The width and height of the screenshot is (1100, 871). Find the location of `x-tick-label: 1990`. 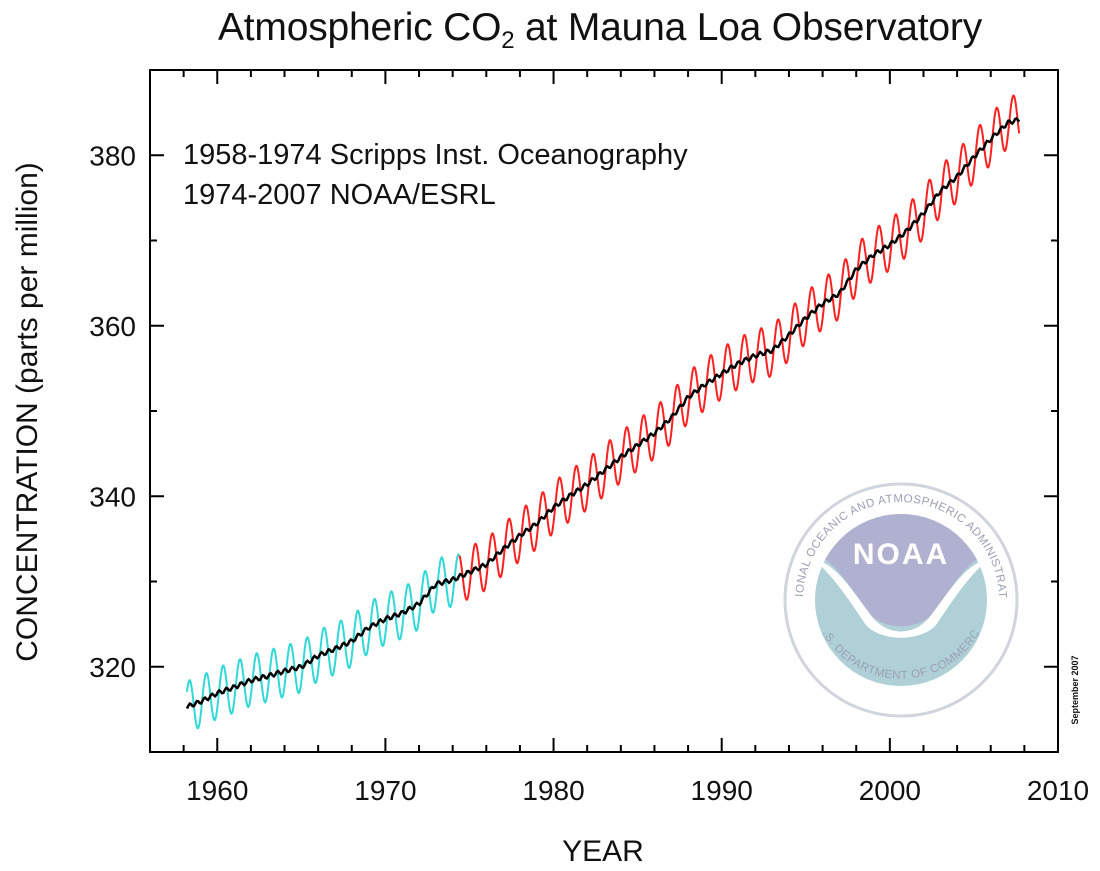

x-tick-label: 1990 is located at coordinates (722, 790).